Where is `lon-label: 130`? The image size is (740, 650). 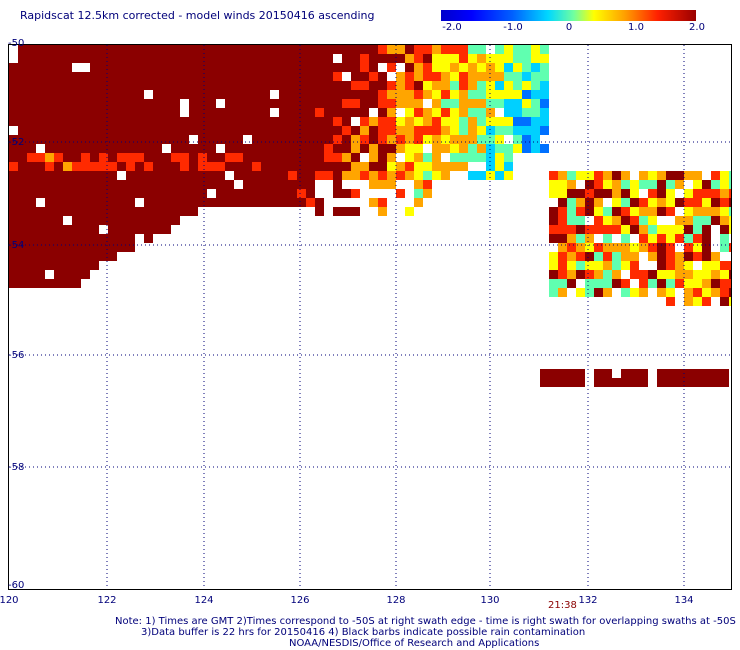
lon-label: 130 is located at coordinates (490, 600).